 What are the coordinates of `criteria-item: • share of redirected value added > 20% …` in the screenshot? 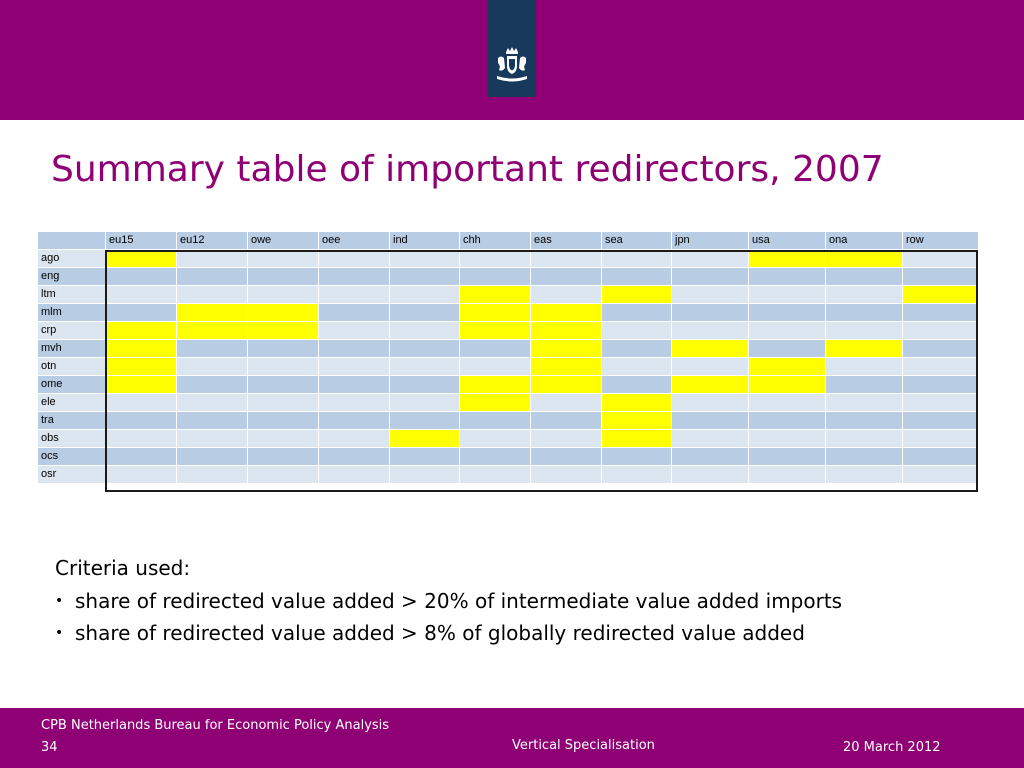 It's located at (530, 601).